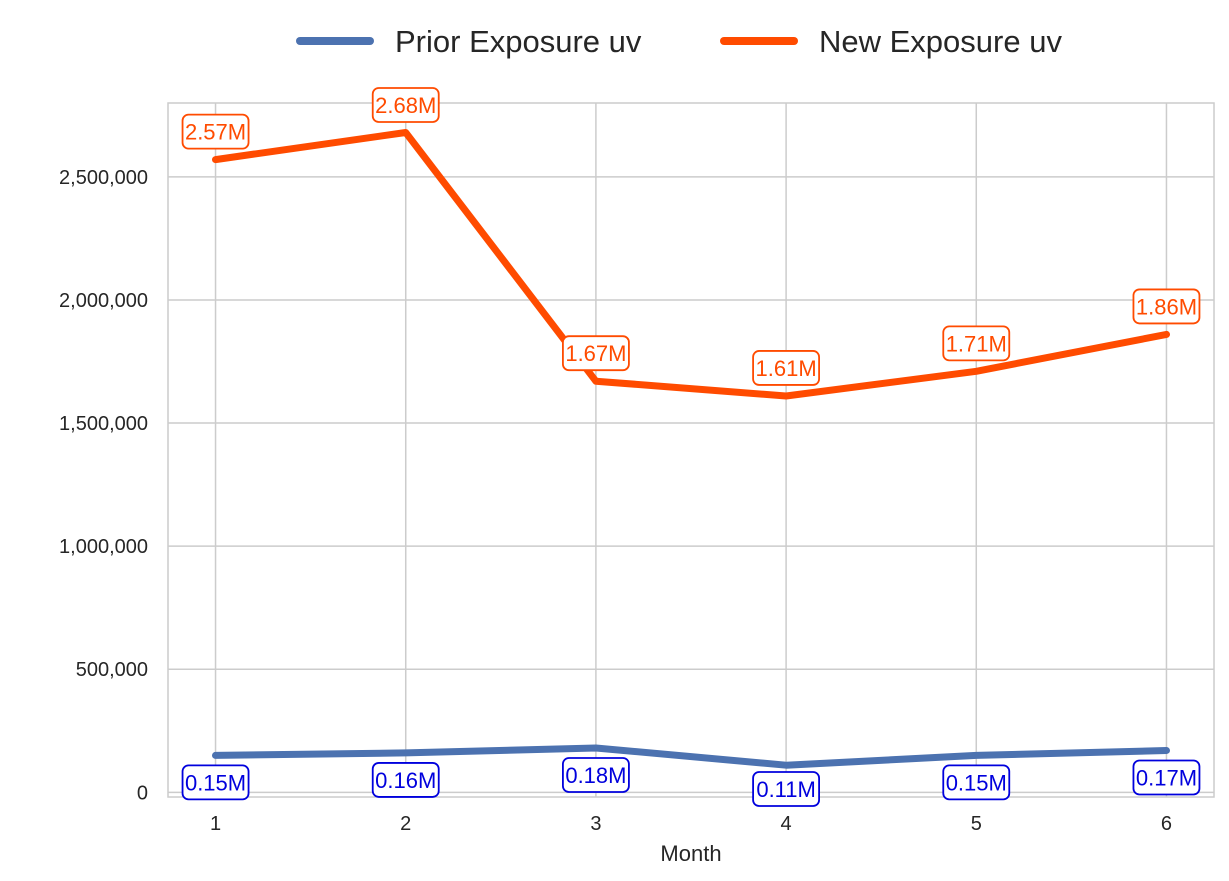 The image size is (1229, 881). Describe the element at coordinates (112, 670) in the screenshot. I see `y-tick-label: 500,000` at that location.